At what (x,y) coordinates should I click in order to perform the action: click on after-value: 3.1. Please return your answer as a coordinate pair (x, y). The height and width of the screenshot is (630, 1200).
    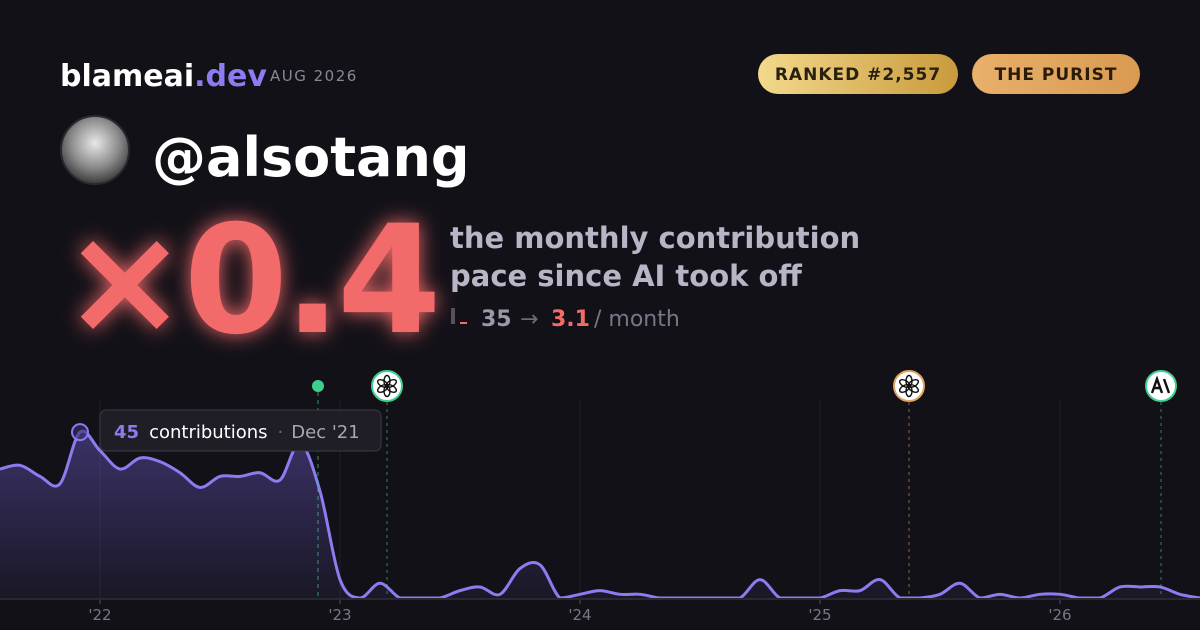
    Looking at the image, I should click on (570, 319).